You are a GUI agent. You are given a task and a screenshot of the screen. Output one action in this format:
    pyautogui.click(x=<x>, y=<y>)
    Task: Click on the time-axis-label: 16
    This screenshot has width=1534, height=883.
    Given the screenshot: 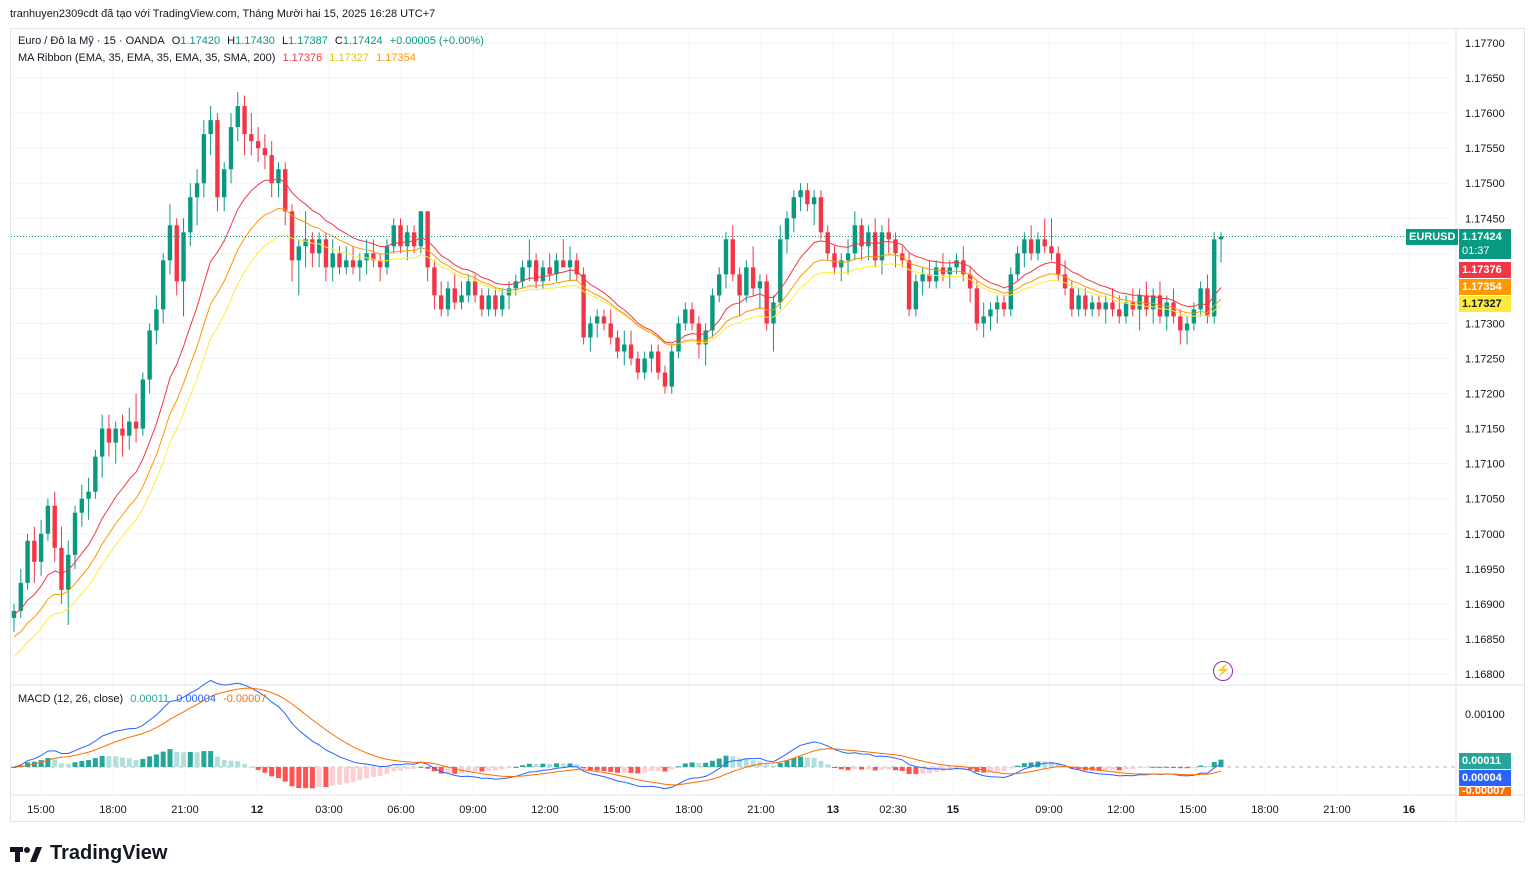 What is the action you would take?
    pyautogui.click(x=1409, y=810)
    